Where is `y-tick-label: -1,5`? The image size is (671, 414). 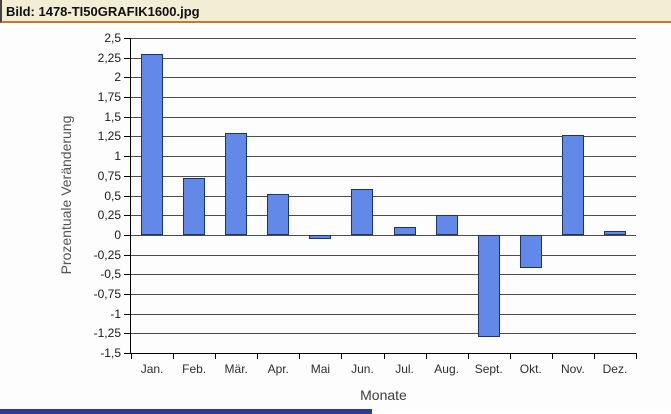
y-tick-label: -1,5 is located at coordinates (110, 353).